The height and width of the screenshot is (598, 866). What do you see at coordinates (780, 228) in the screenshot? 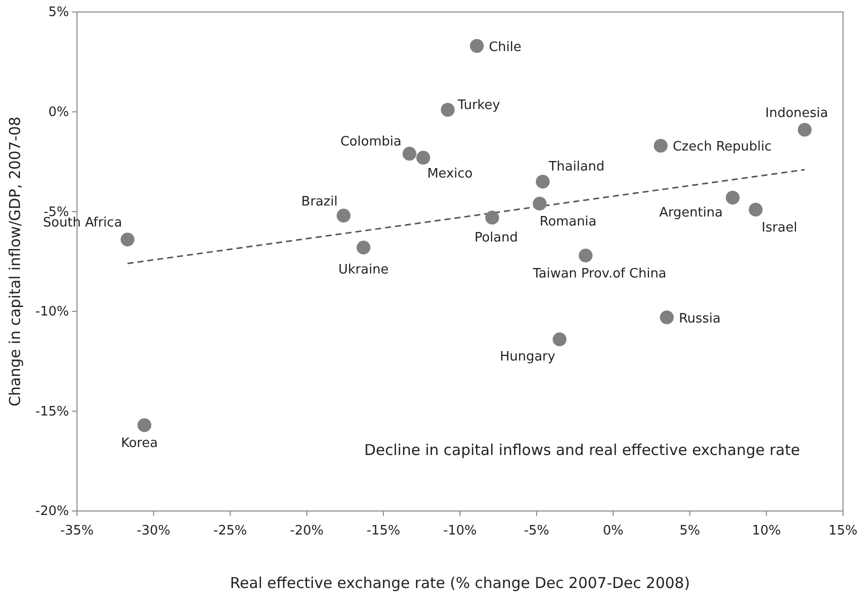
I see `annotation: Israel` at bounding box center [780, 228].